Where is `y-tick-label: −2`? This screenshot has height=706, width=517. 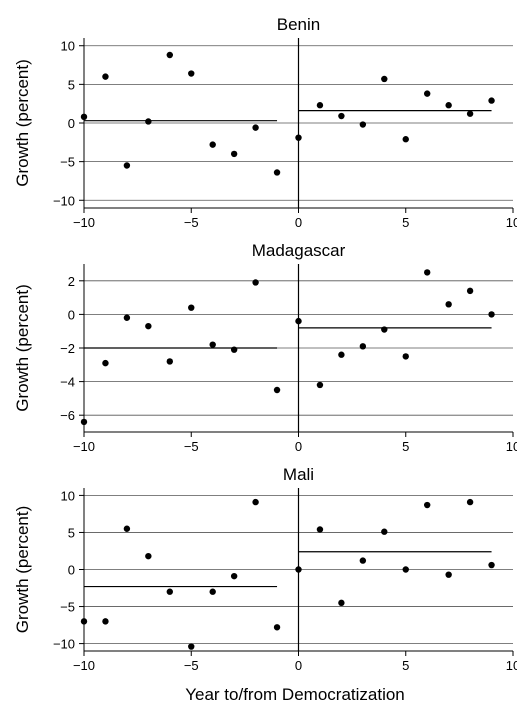
y-tick-label: −2 is located at coordinates (67, 348).